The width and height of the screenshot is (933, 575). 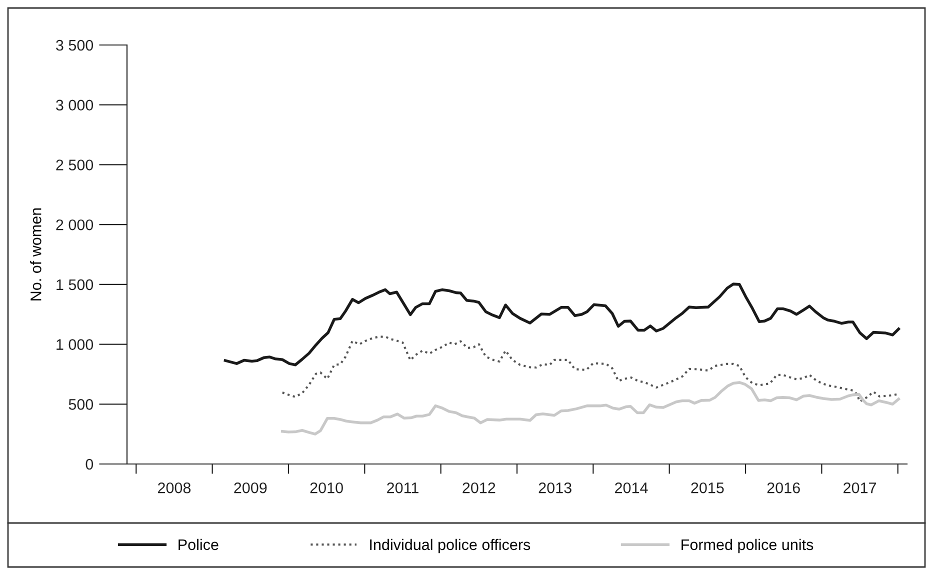 What do you see at coordinates (198, 544) in the screenshot?
I see `legend-label: Police` at bounding box center [198, 544].